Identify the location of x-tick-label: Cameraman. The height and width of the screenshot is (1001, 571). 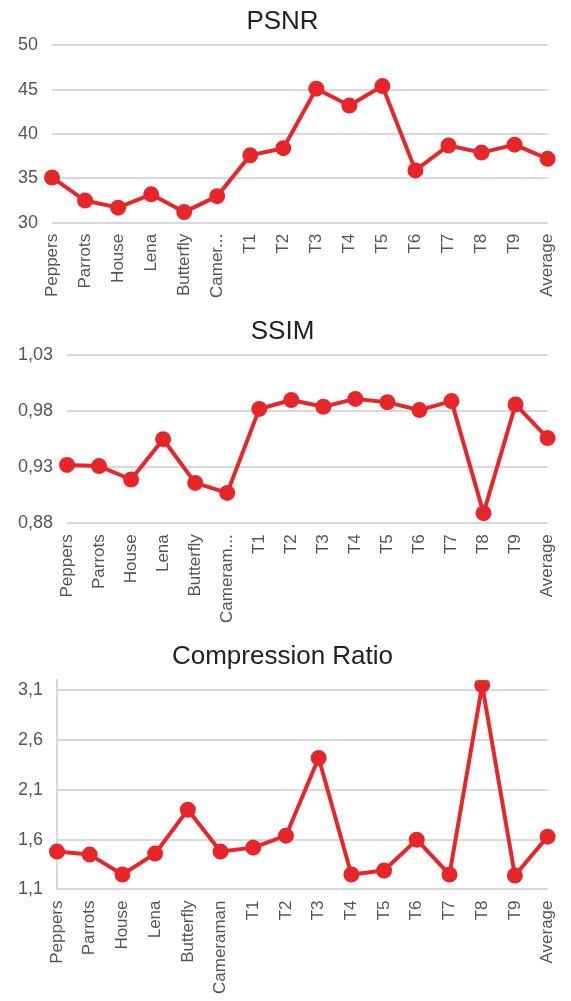
(220, 947).